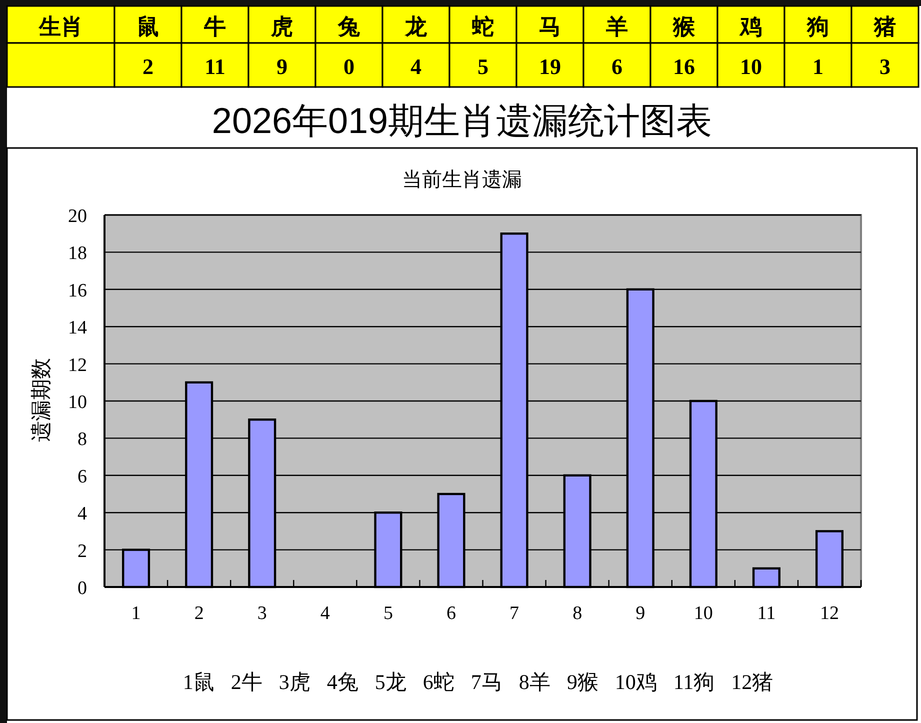 This screenshot has height=723, width=921. Describe the element at coordinates (77, 291) in the screenshot. I see `y-tick-label: 16` at that location.